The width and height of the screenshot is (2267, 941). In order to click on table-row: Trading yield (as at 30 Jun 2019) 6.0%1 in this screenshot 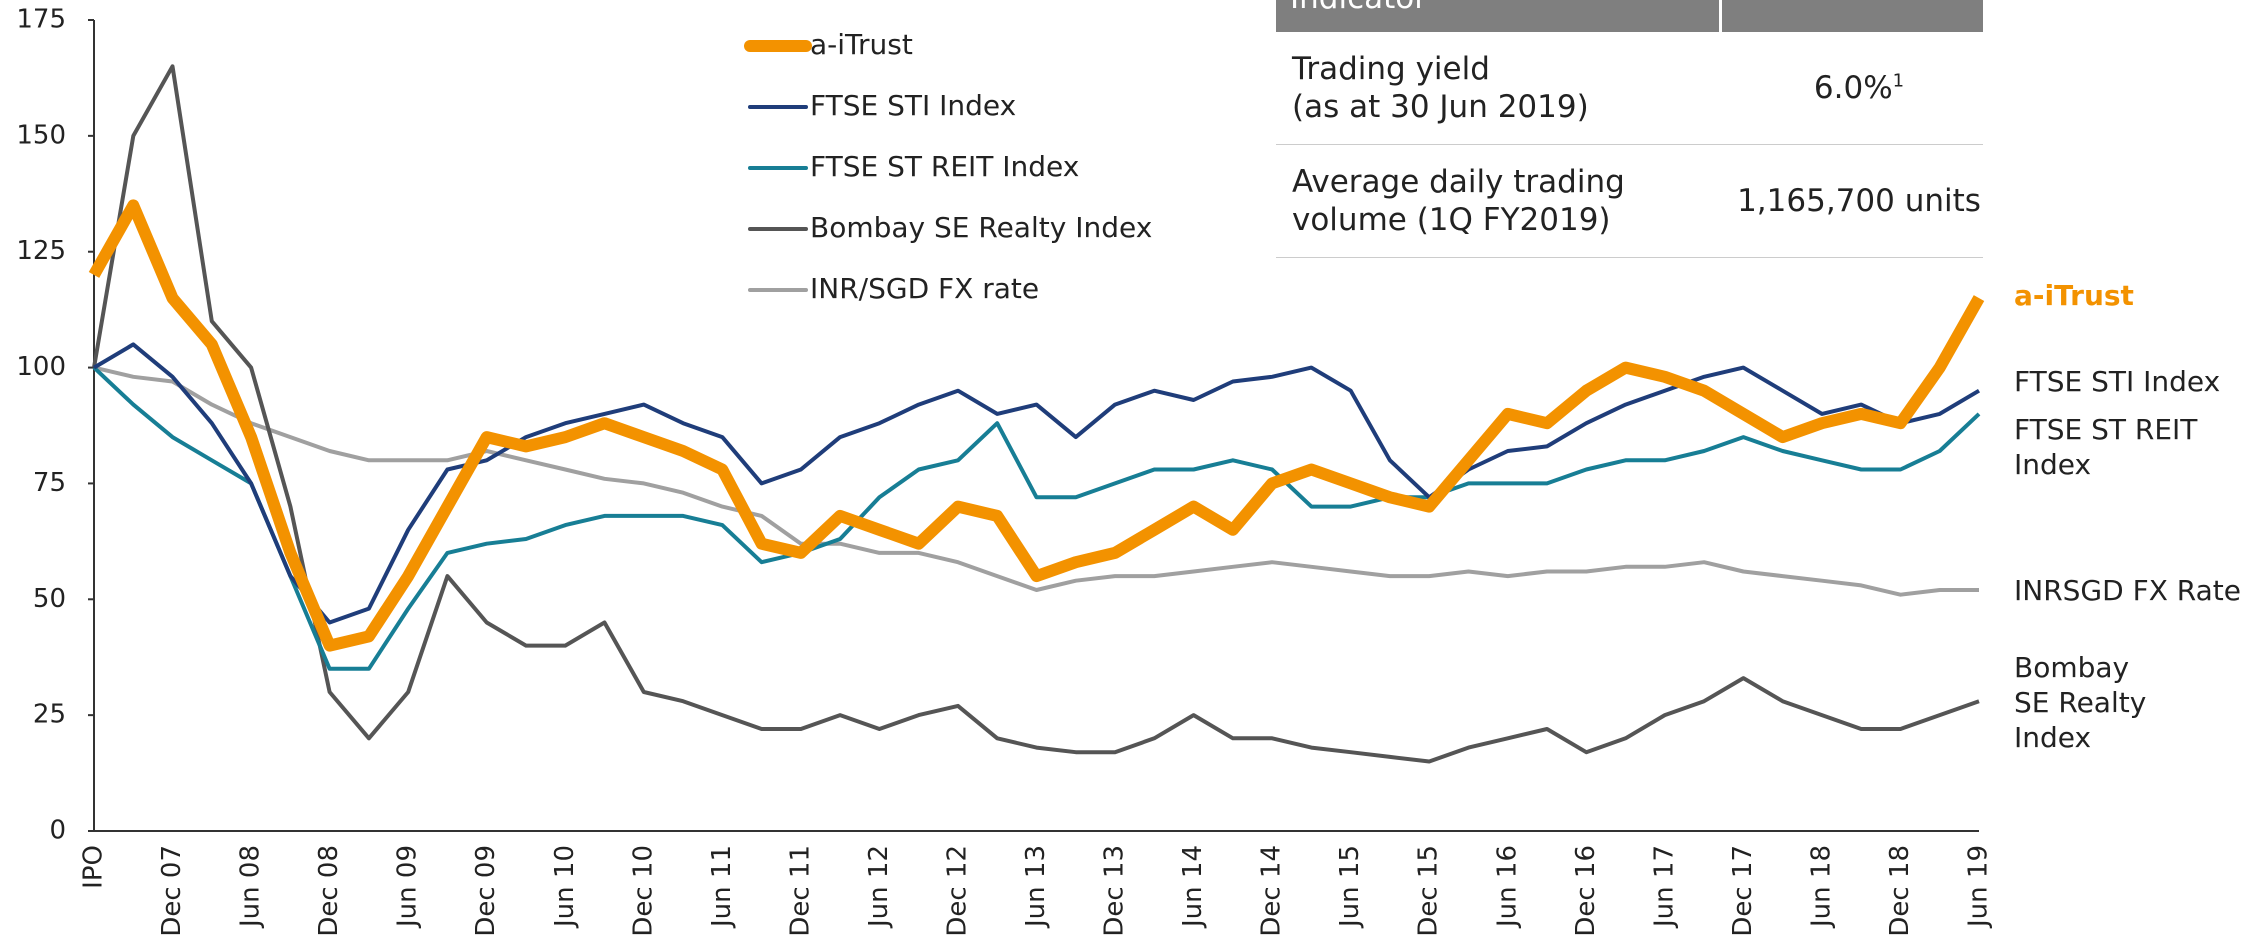, I will do `click(1629, 88)`.